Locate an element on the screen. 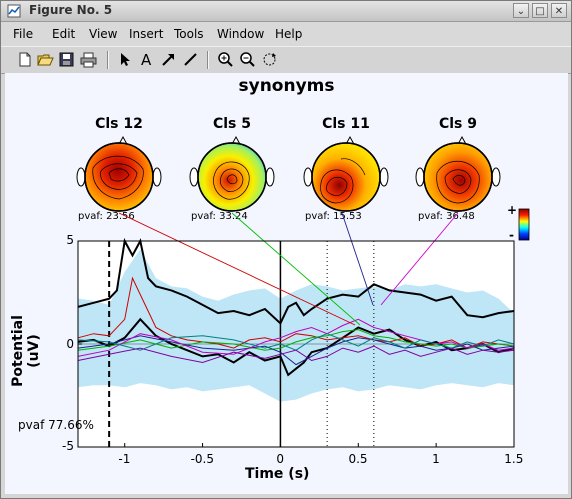 The width and height of the screenshot is (572, 499). save-icon is located at coordinates (66, 59).